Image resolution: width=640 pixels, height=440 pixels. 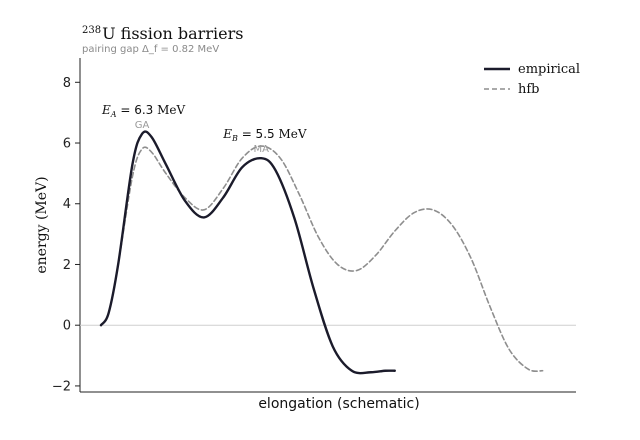 What do you see at coordinates (137, 110) in the screenshot?
I see `ea-value: = 6.3` at bounding box center [137, 110].